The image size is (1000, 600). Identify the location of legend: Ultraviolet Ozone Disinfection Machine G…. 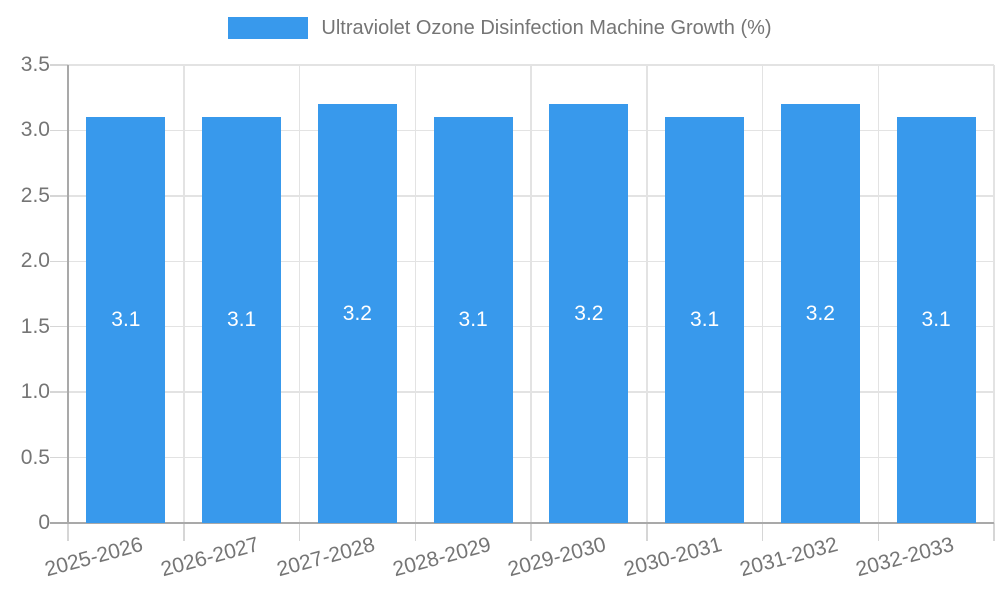
(500, 28).